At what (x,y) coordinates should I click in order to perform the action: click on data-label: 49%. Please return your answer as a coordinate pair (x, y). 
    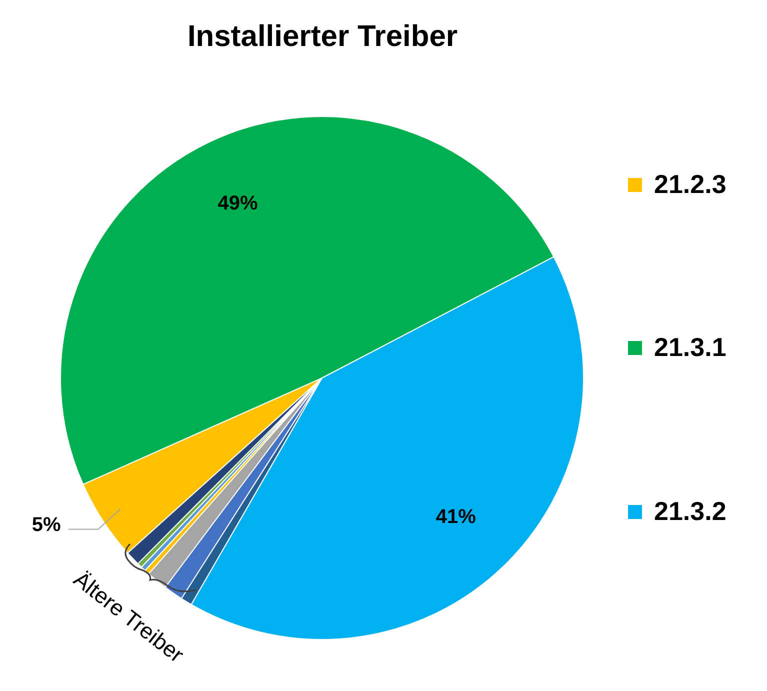
    Looking at the image, I should click on (238, 203).